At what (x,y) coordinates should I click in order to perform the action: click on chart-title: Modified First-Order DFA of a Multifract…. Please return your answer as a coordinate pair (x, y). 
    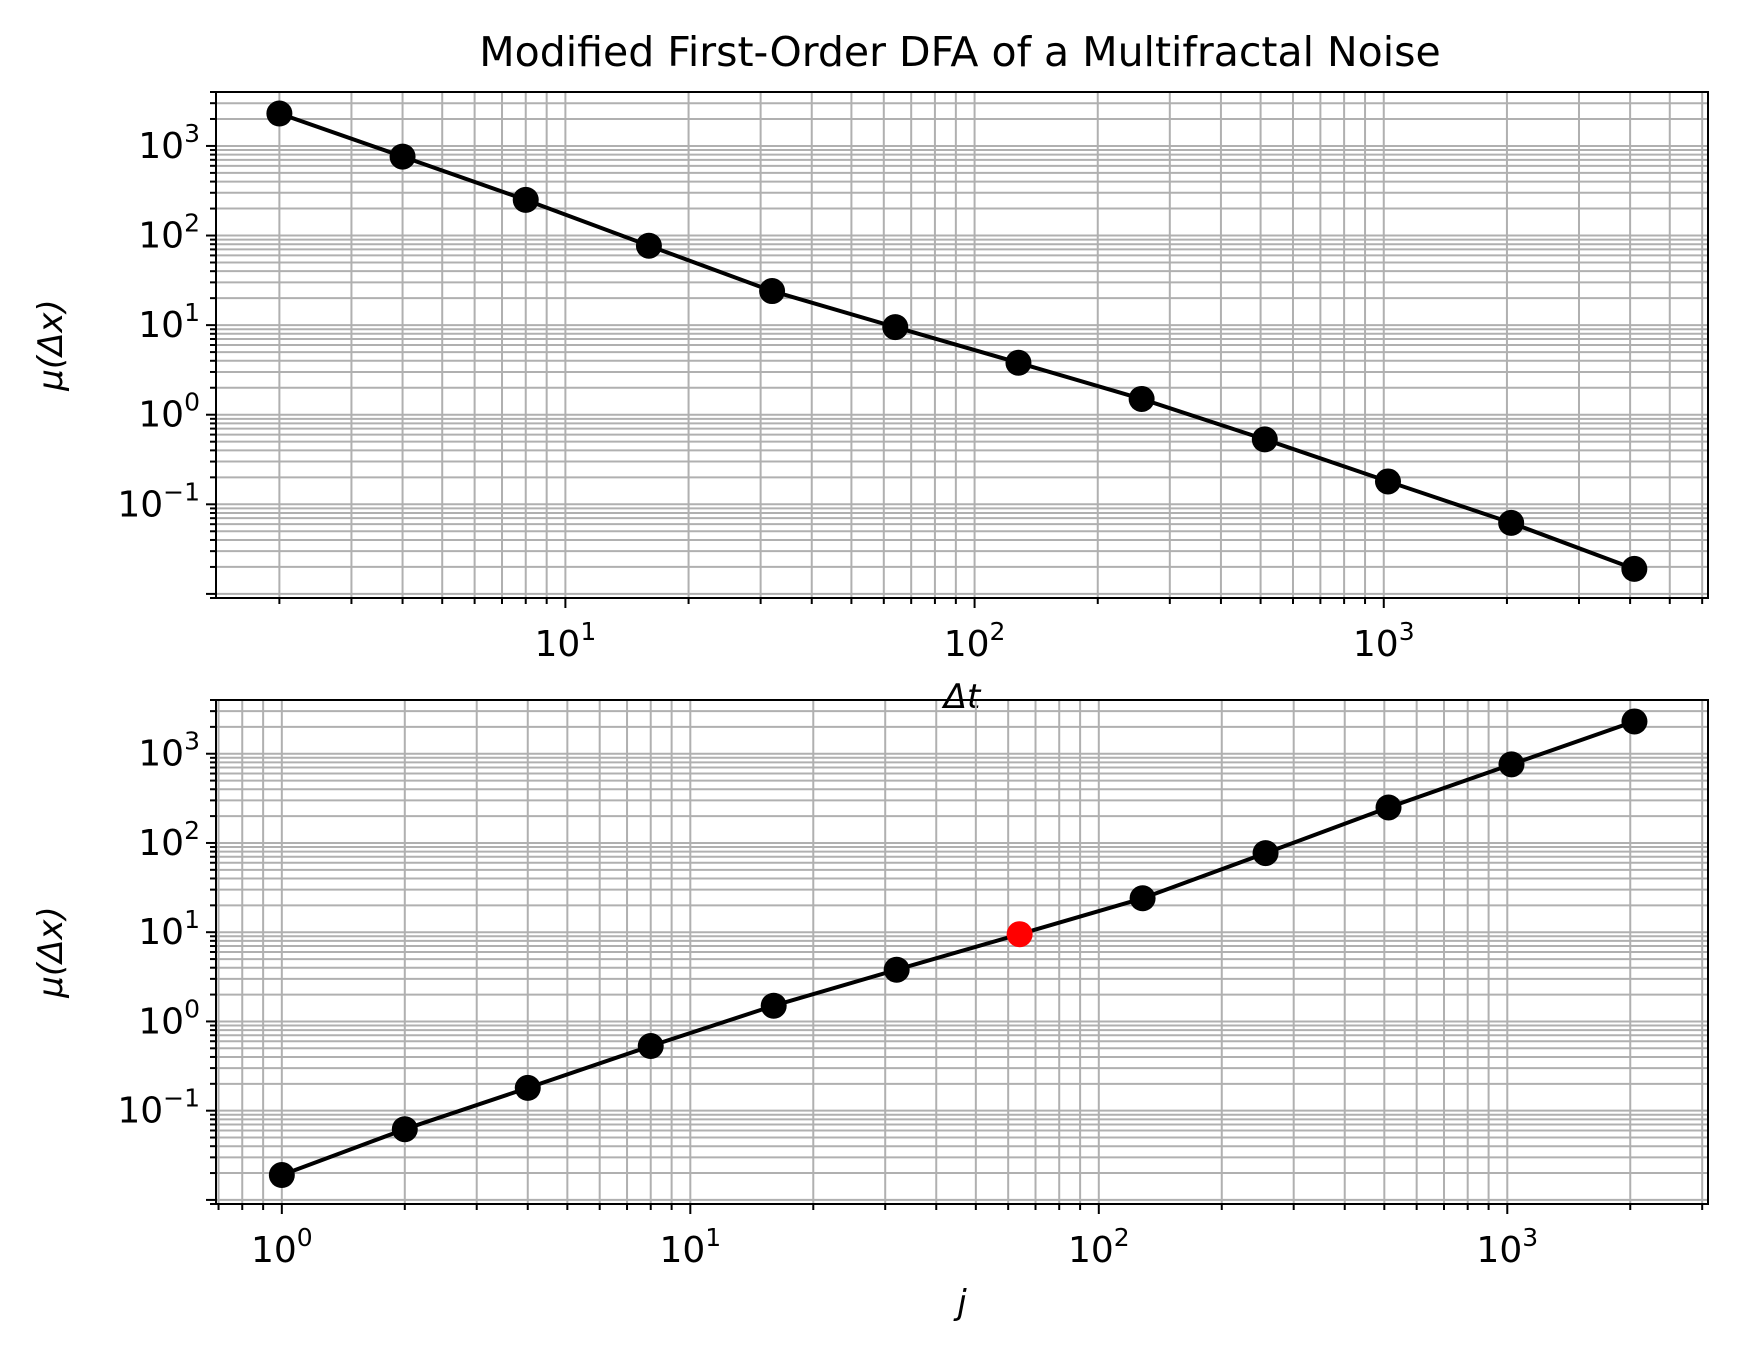
    Looking at the image, I should click on (959, 52).